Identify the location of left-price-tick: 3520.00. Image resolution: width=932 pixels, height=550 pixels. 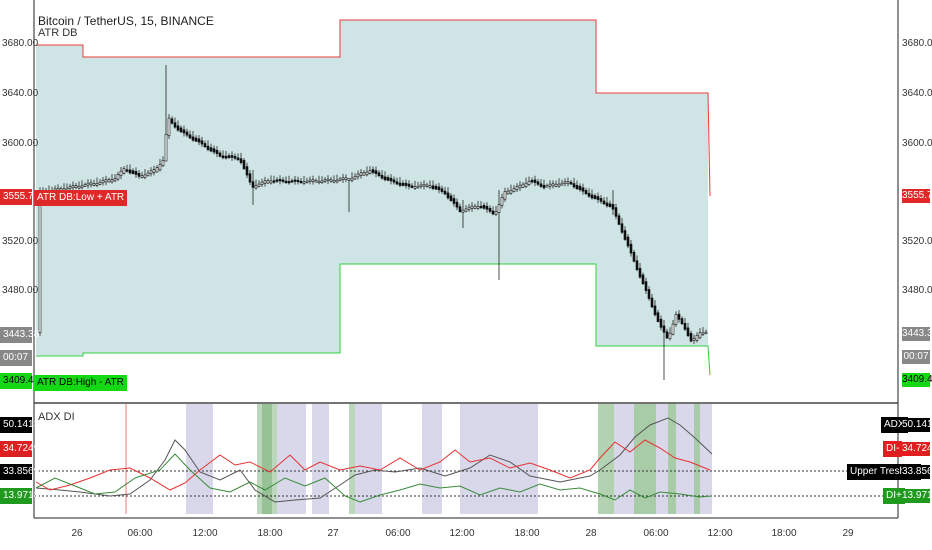
(20, 241).